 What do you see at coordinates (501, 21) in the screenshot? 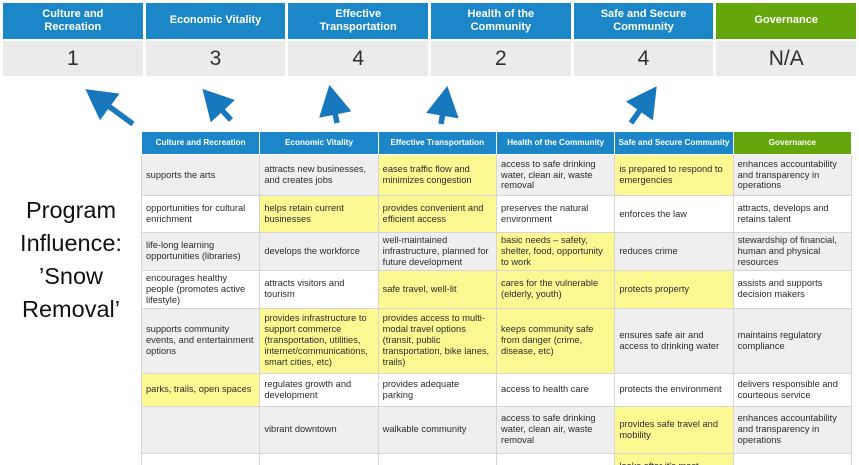
I see `summary-header-health-of-the-community: Health of the Community` at bounding box center [501, 21].